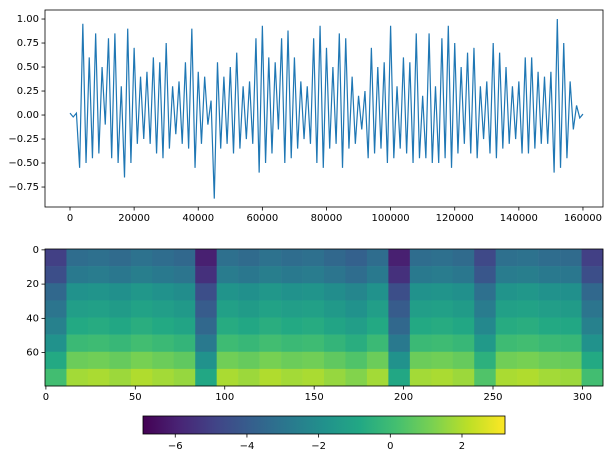  What do you see at coordinates (36, 250) in the screenshot?
I see `y-tick-label: 0` at bounding box center [36, 250].